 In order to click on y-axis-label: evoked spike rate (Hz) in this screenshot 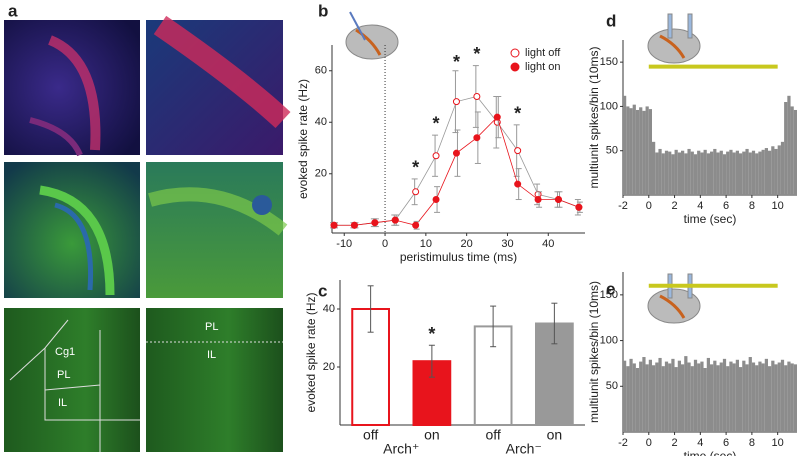, I will do `click(303, 139)`.